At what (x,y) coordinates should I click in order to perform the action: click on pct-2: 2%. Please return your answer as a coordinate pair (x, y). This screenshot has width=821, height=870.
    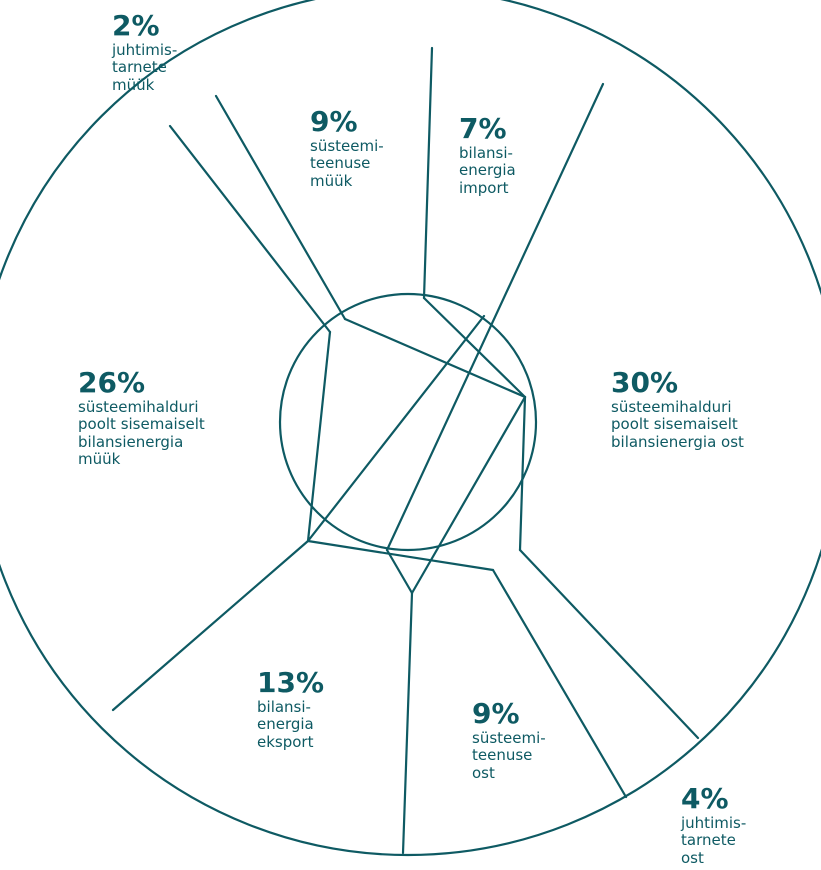
    Looking at the image, I should click on (136, 25).